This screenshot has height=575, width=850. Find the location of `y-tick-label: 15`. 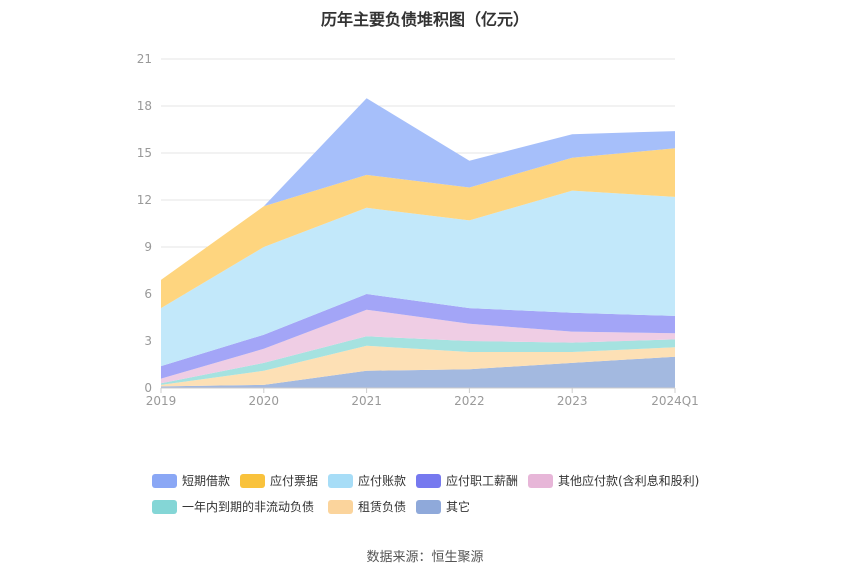

y-tick-label: 15 is located at coordinates (144, 153).